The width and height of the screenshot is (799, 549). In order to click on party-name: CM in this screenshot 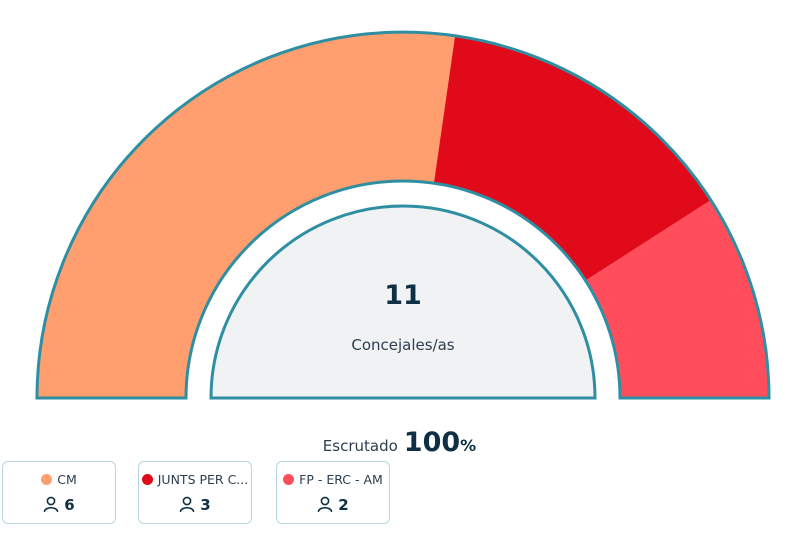, I will do `click(67, 479)`.